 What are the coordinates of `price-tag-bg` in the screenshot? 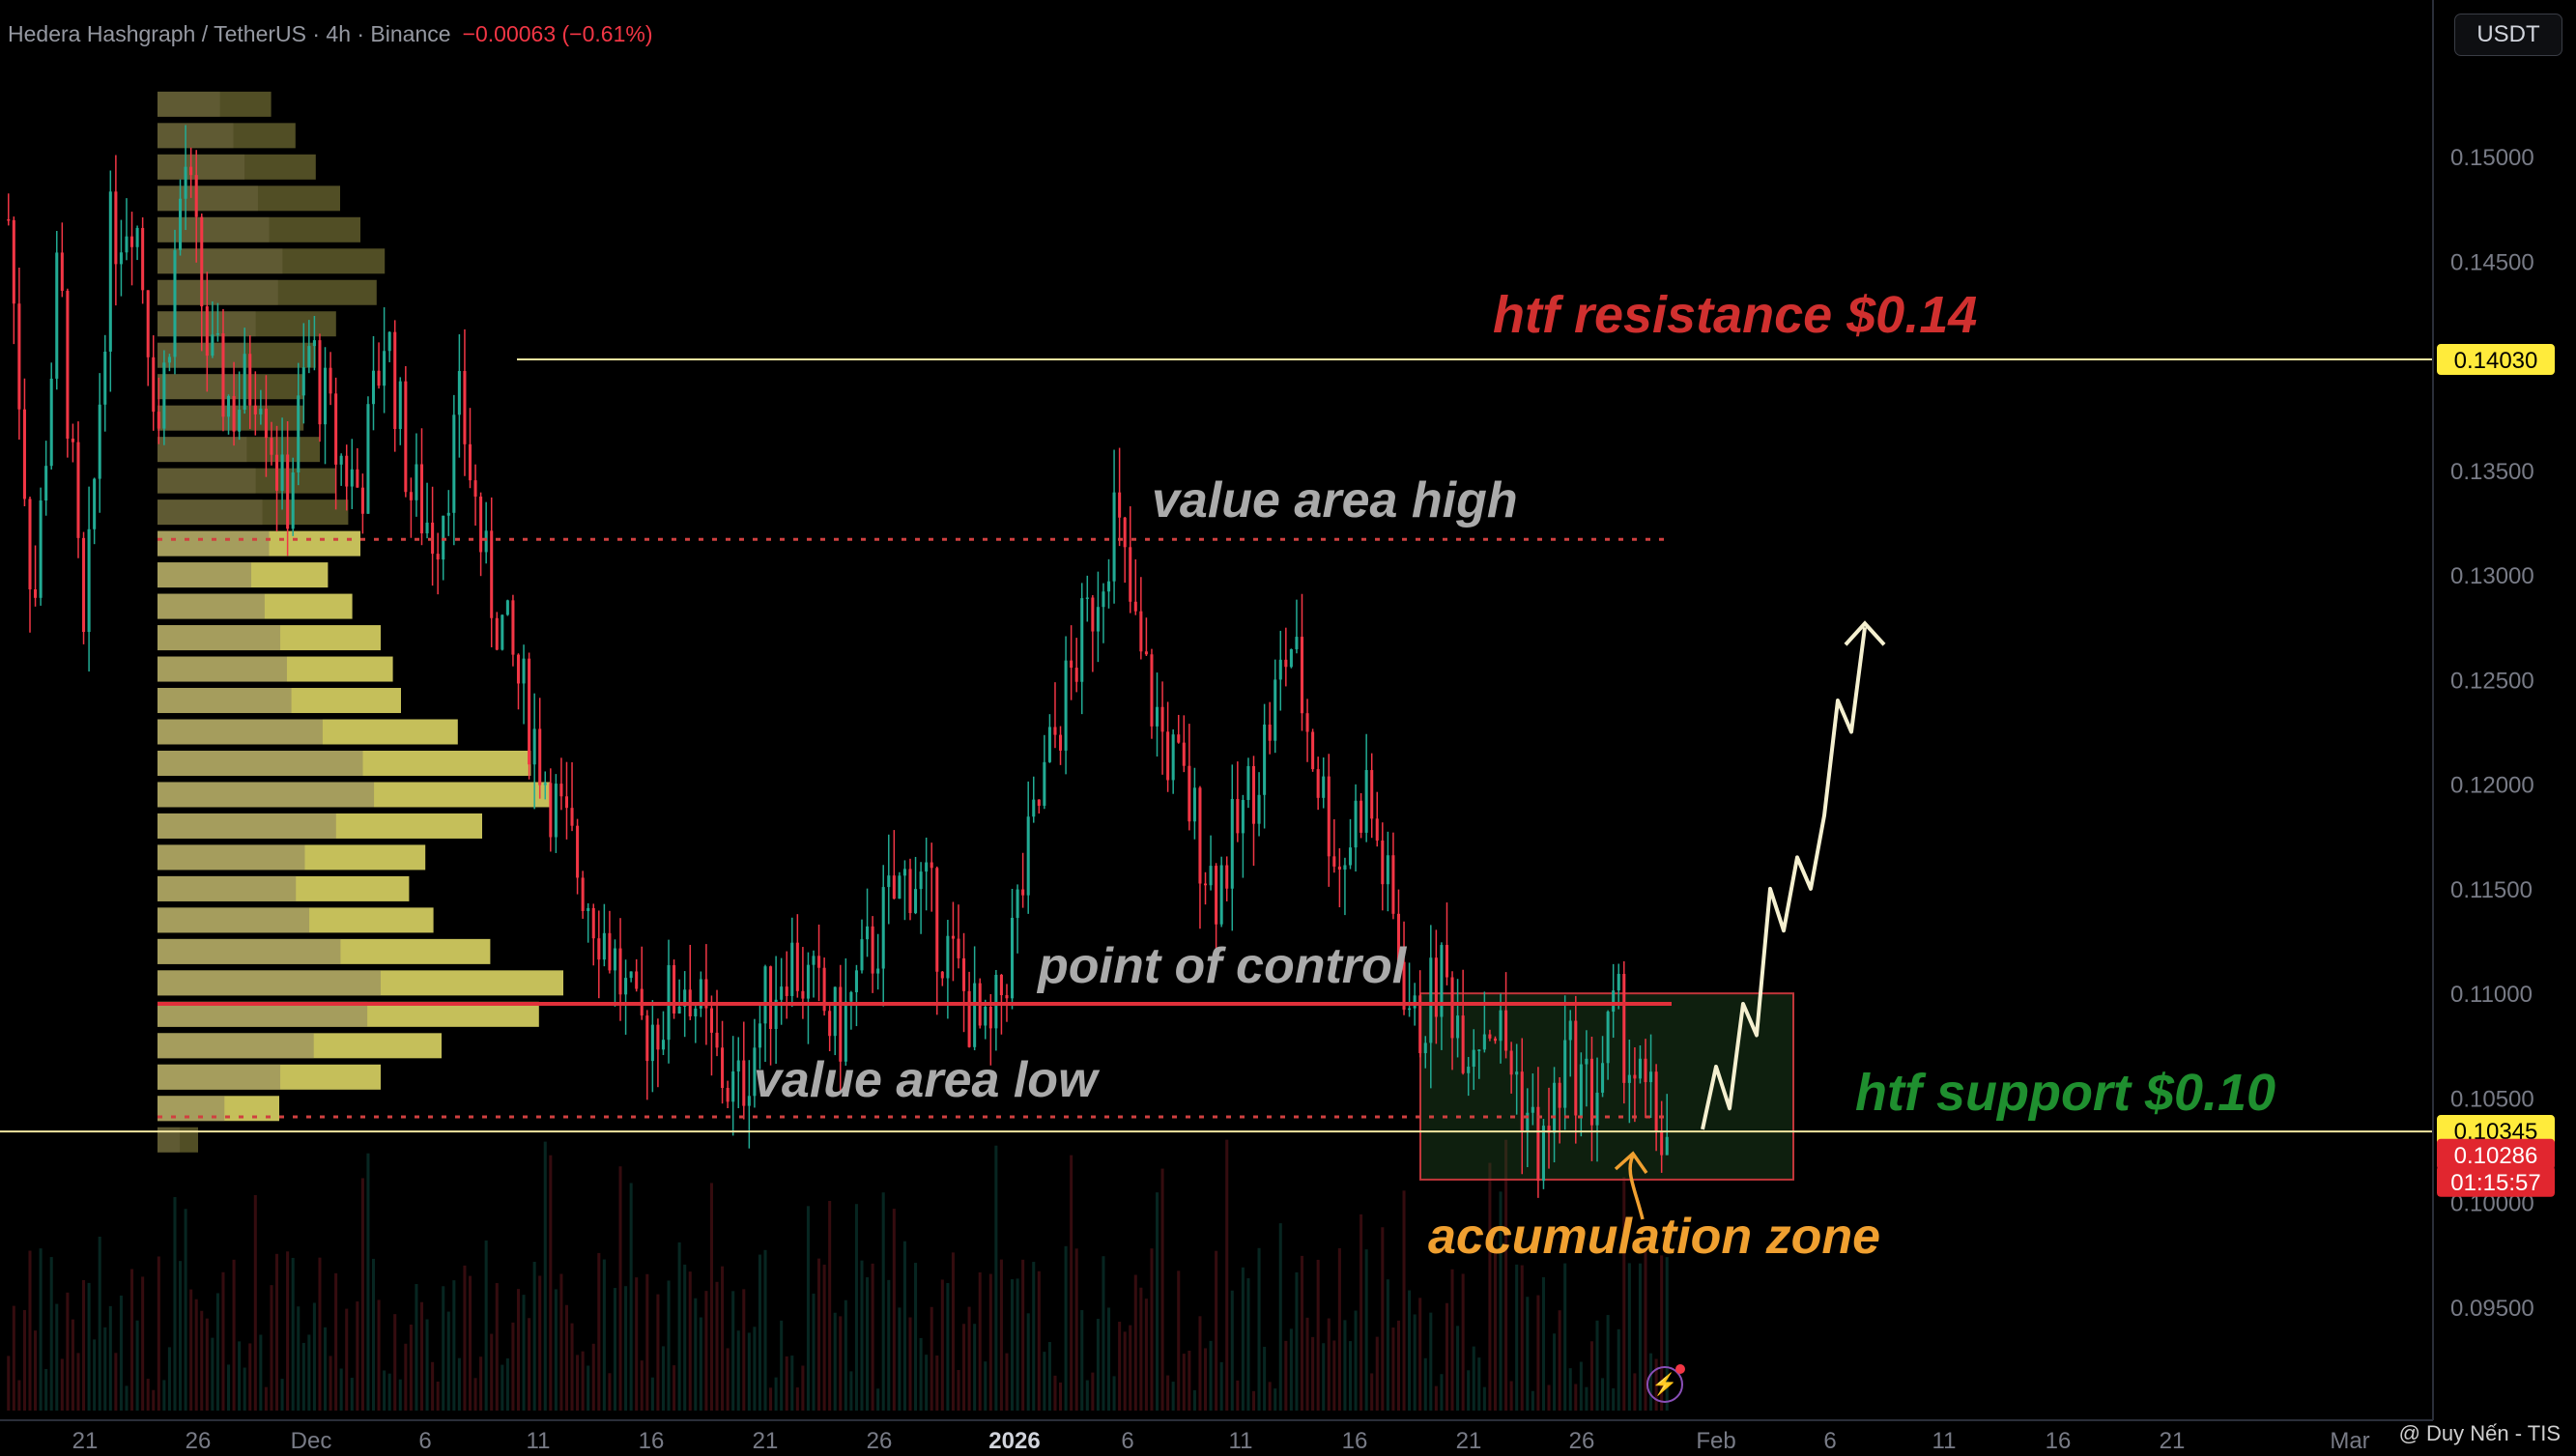 It's located at (2496, 1181).